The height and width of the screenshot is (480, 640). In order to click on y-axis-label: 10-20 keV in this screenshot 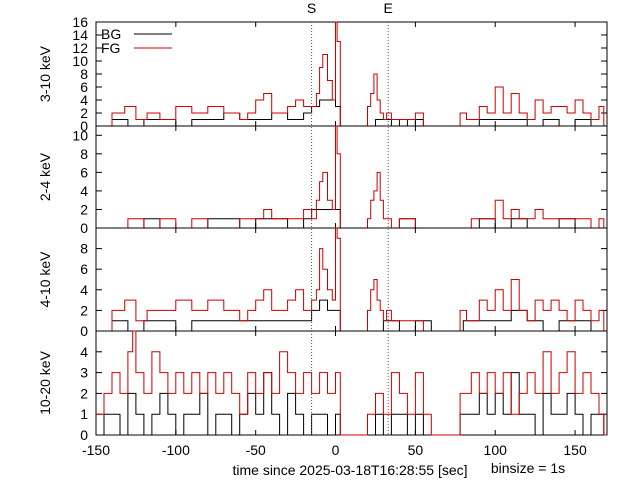, I will do `click(45, 382)`.